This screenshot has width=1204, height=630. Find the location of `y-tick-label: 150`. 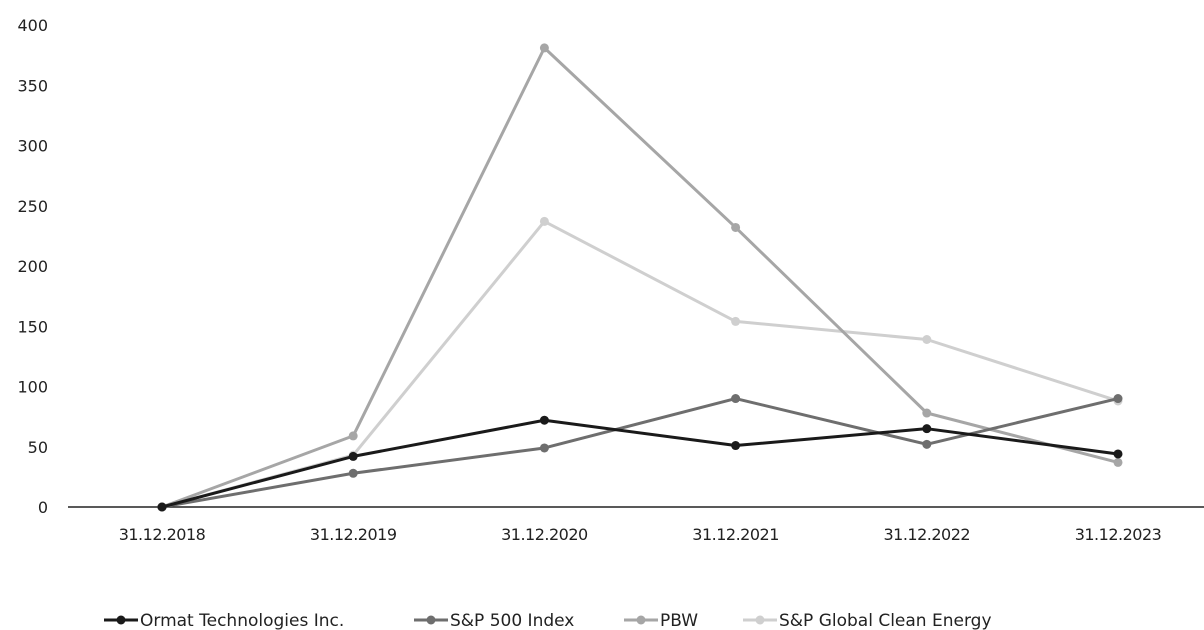

y-tick-label: 150 is located at coordinates (32, 326).